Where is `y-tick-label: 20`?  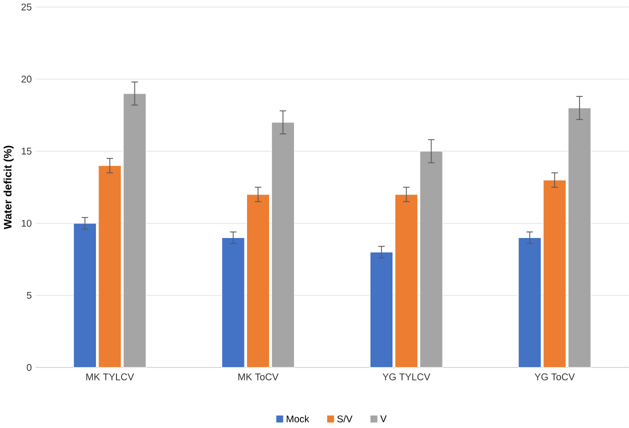 y-tick-label: 20 is located at coordinates (27, 79).